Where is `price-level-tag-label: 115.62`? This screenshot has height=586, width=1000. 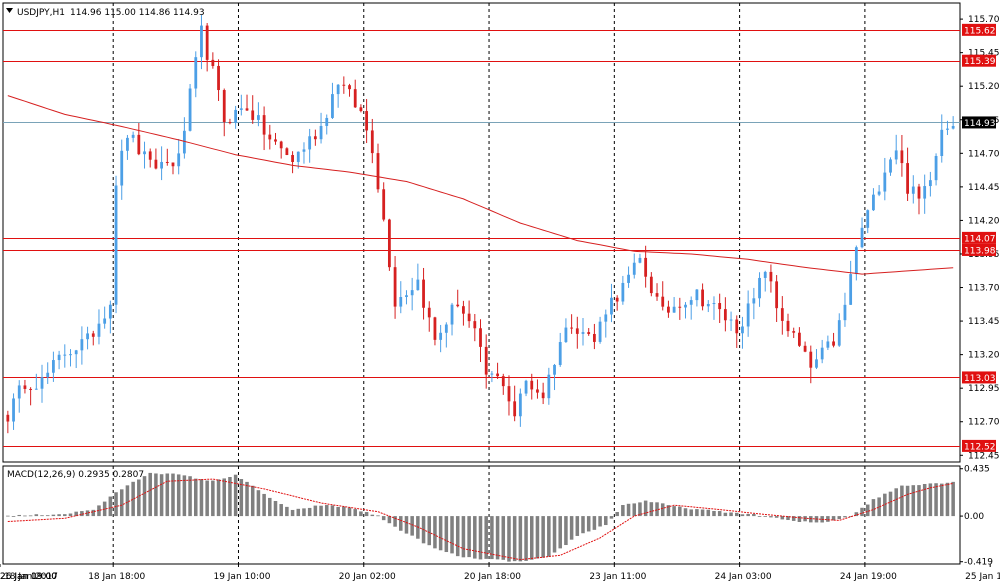
price-level-tag-label: 115.62 is located at coordinates (980, 31).